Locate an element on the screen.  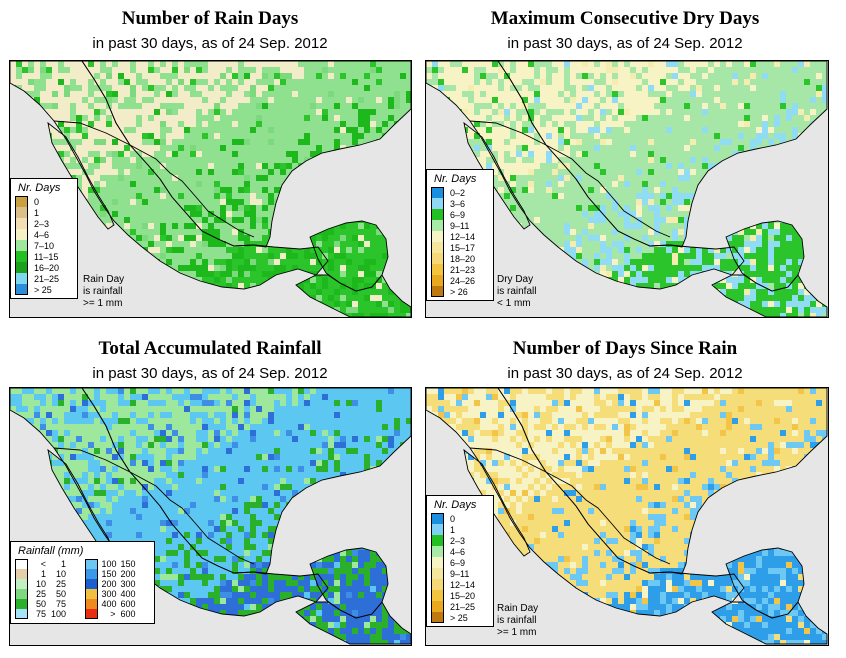
legend-label: 11–15 is located at coordinates (46, 256).